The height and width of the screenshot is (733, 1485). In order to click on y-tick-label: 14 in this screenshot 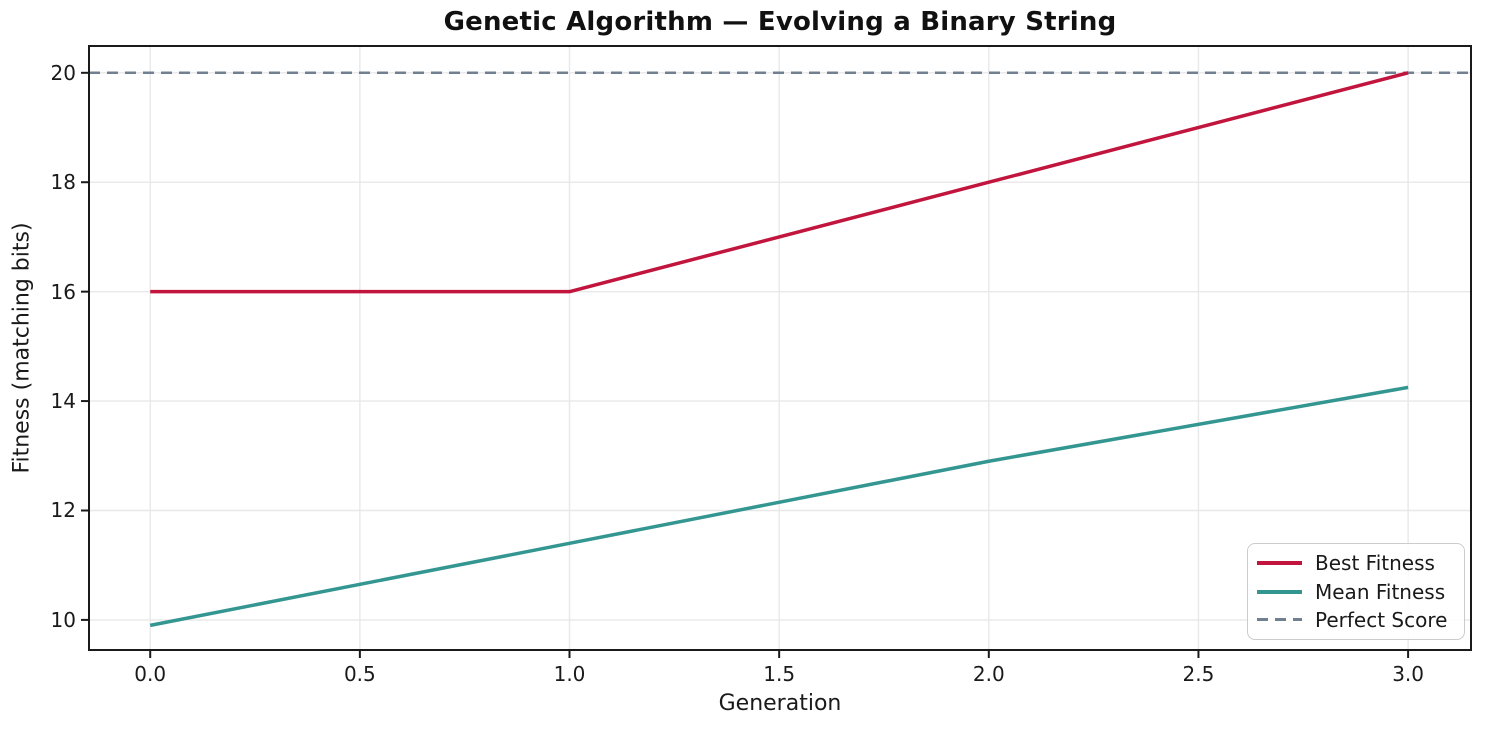, I will do `click(63, 401)`.